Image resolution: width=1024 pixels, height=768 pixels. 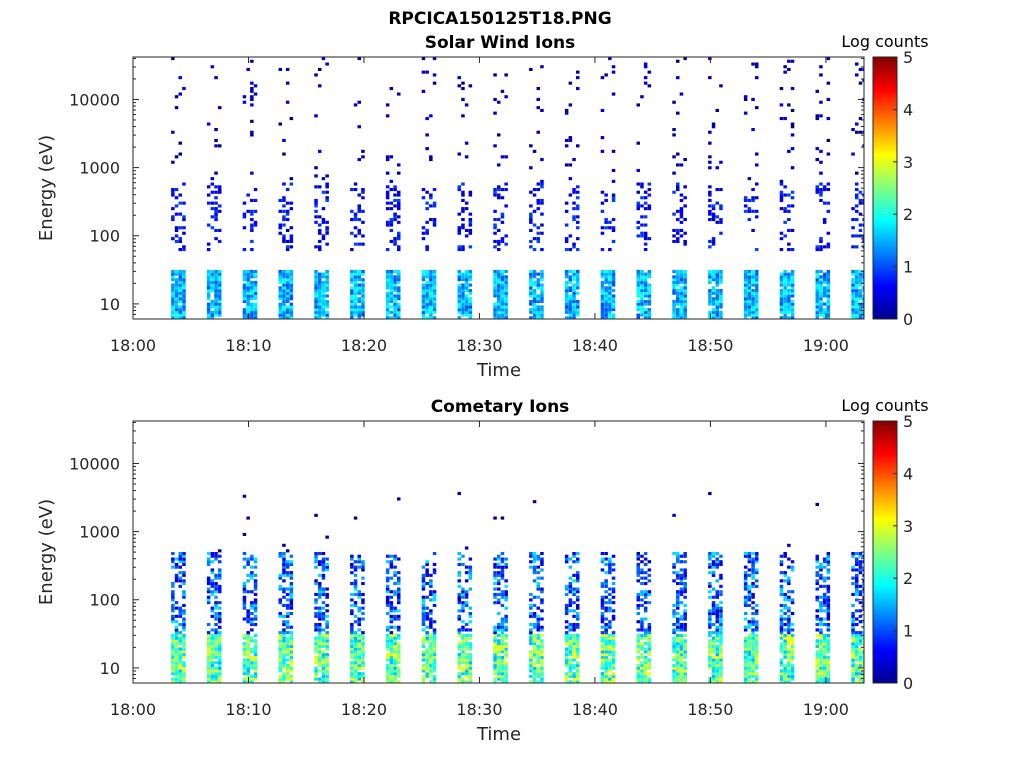 I want to click on y-tick-label: 10000, so click(x=94, y=463).